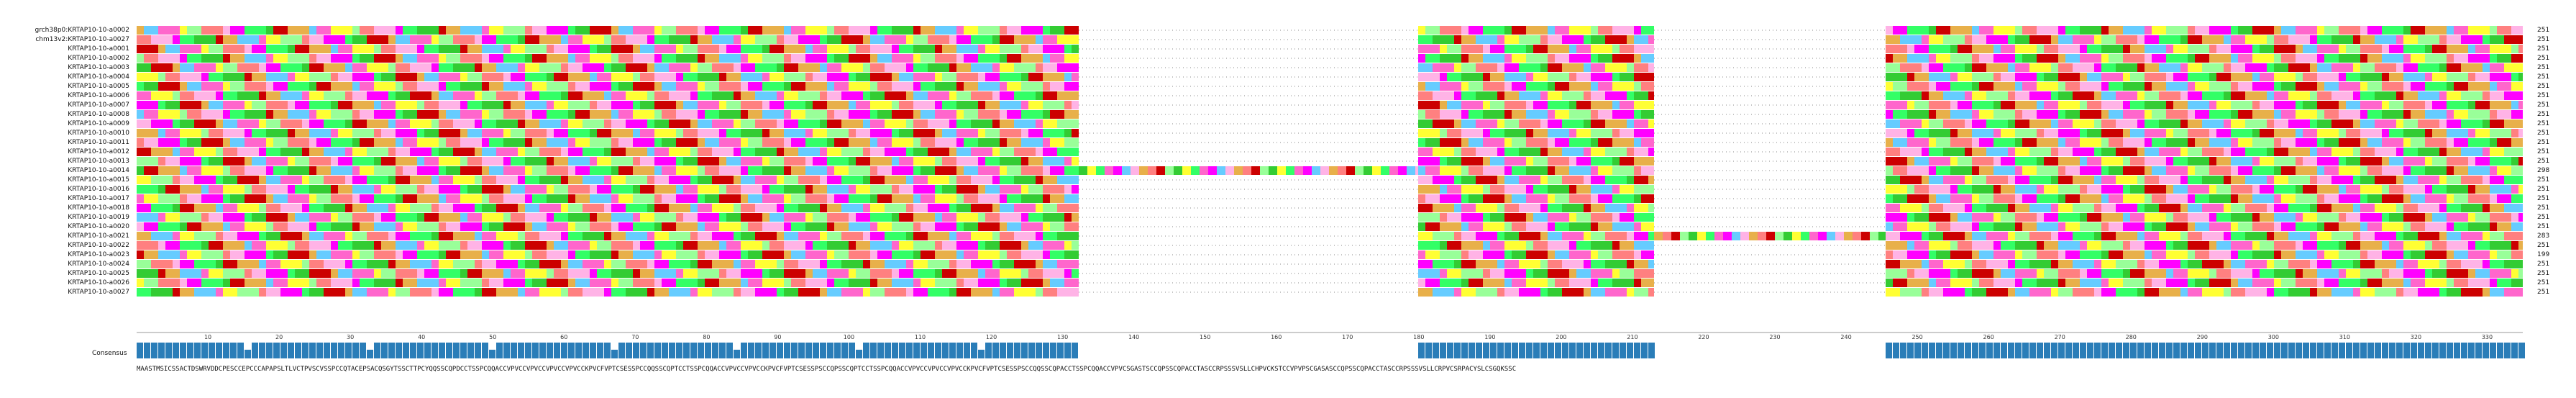 This screenshot has height=398, width=2576. I want to click on sequence-name: KRTAP10-10-a0007, so click(98, 105).